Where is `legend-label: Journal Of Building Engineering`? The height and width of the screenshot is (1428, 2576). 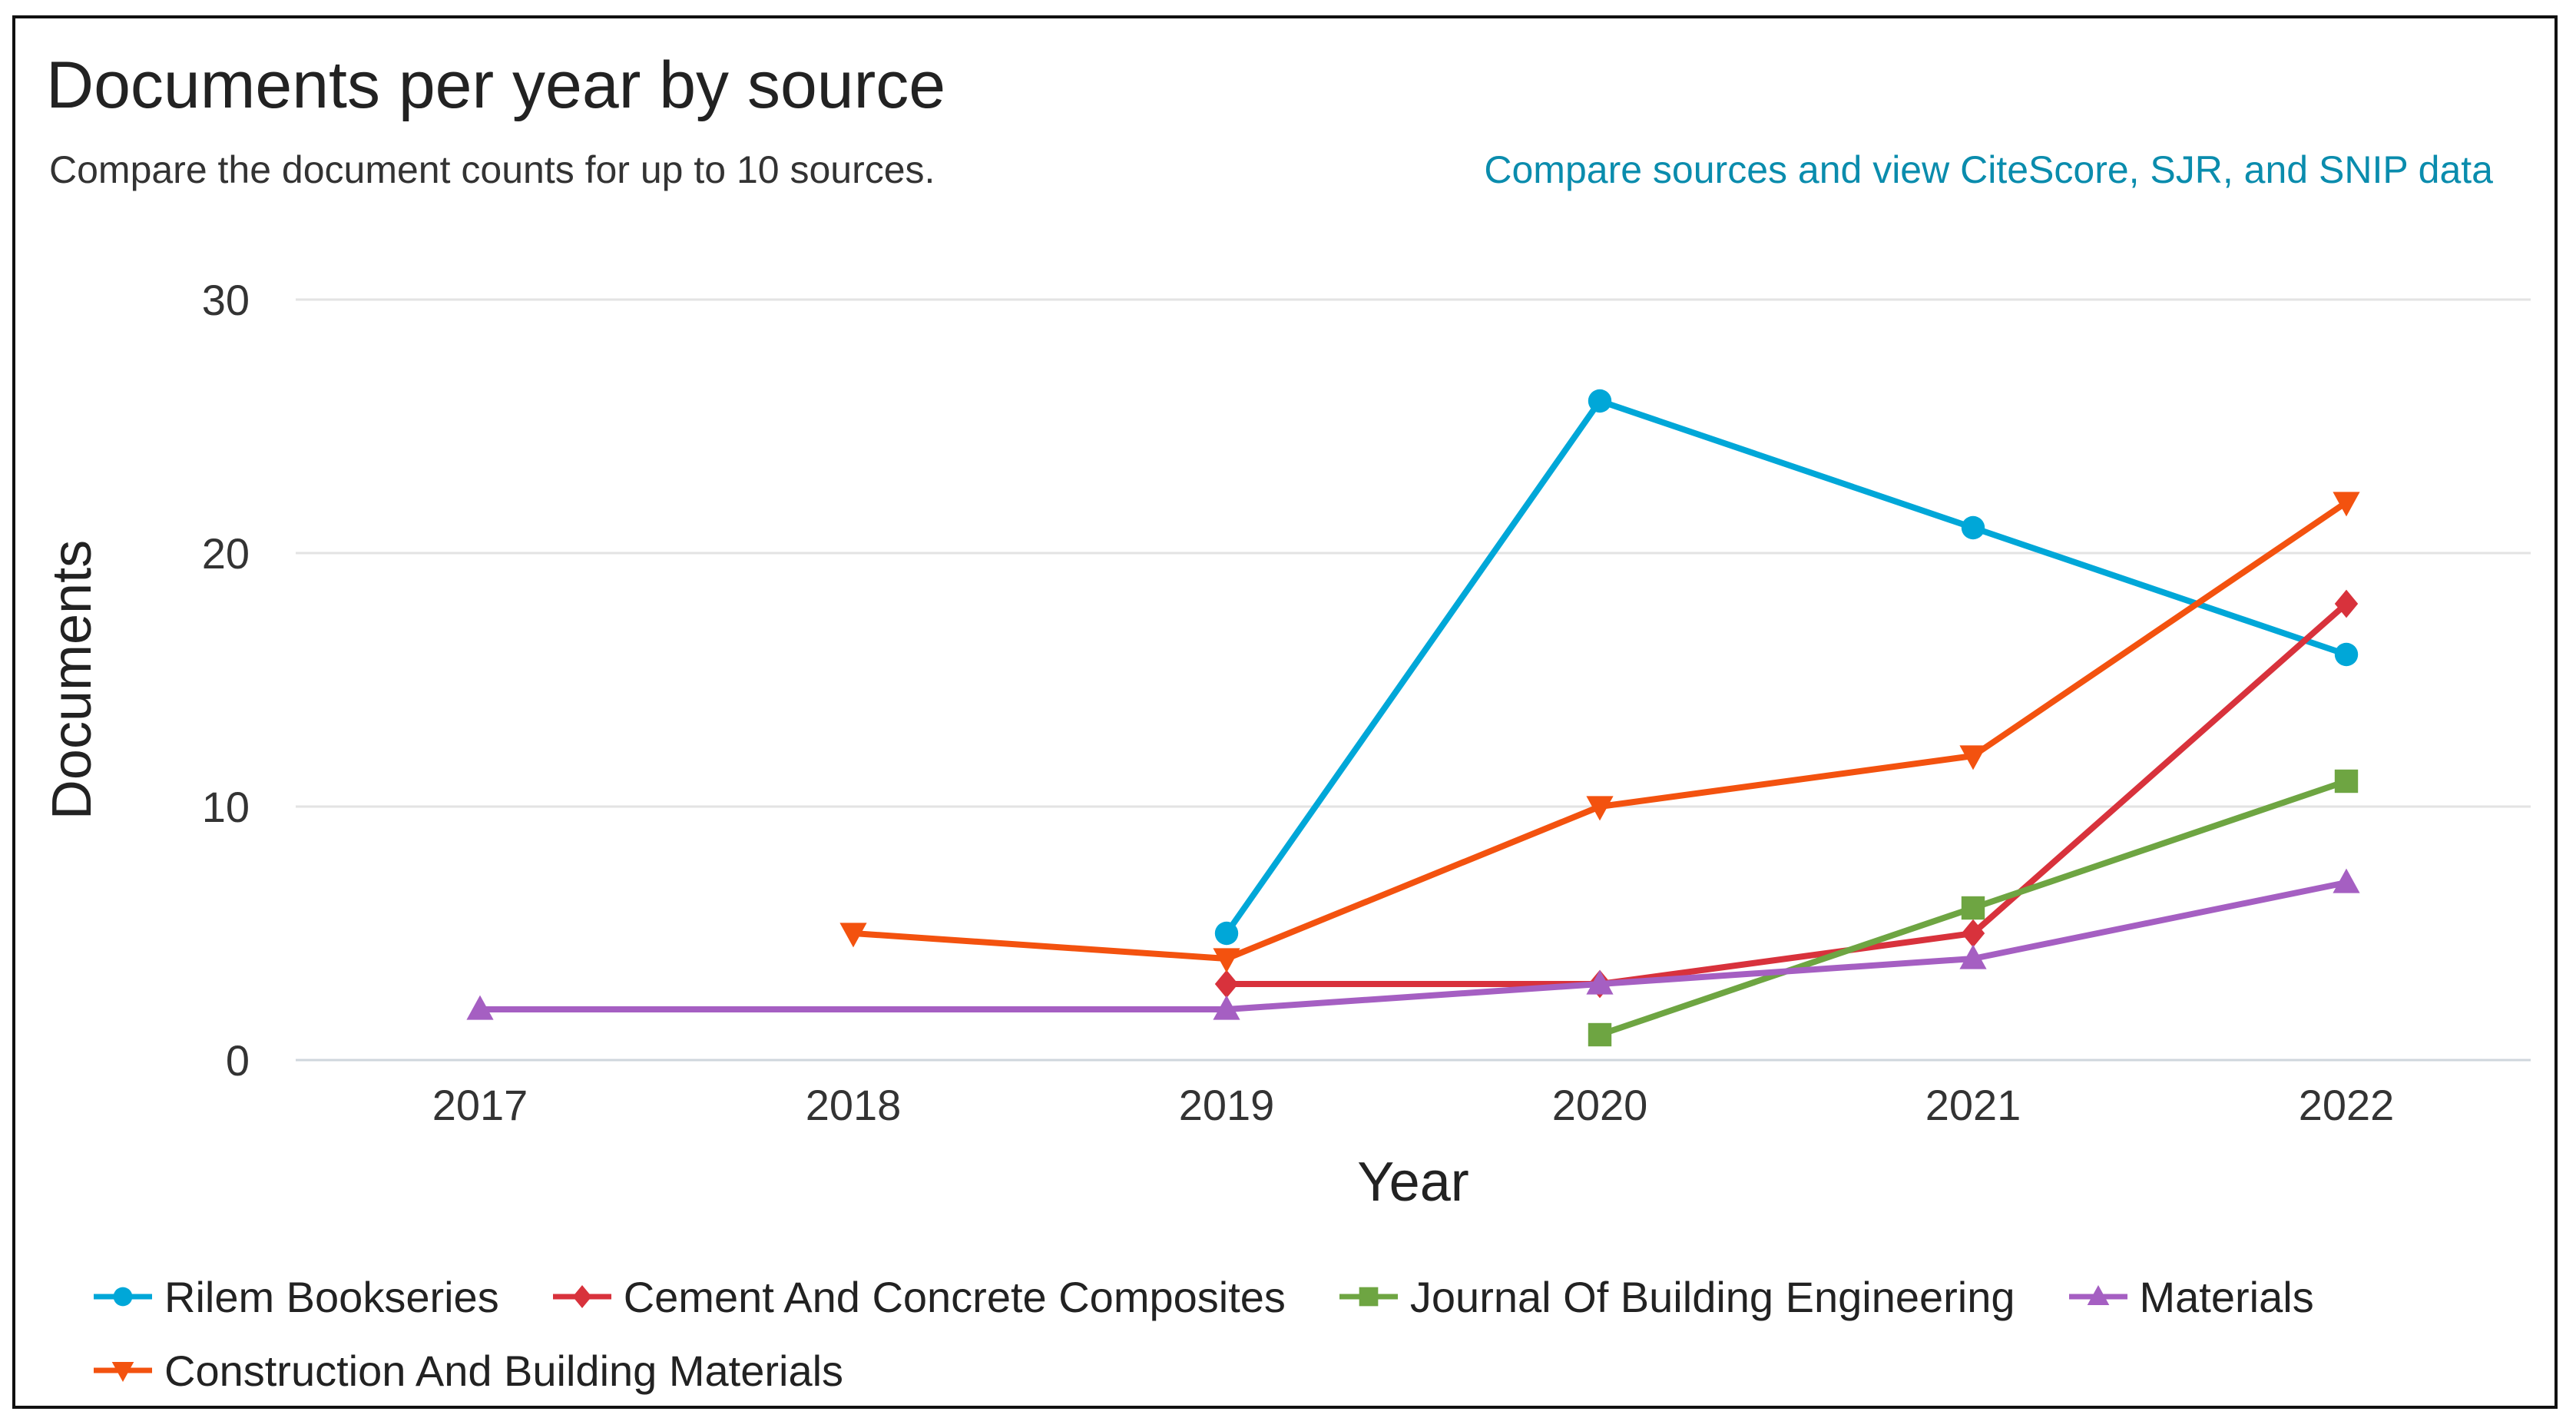
legend-label: Journal Of Building Engineering is located at coordinates (1712, 1296).